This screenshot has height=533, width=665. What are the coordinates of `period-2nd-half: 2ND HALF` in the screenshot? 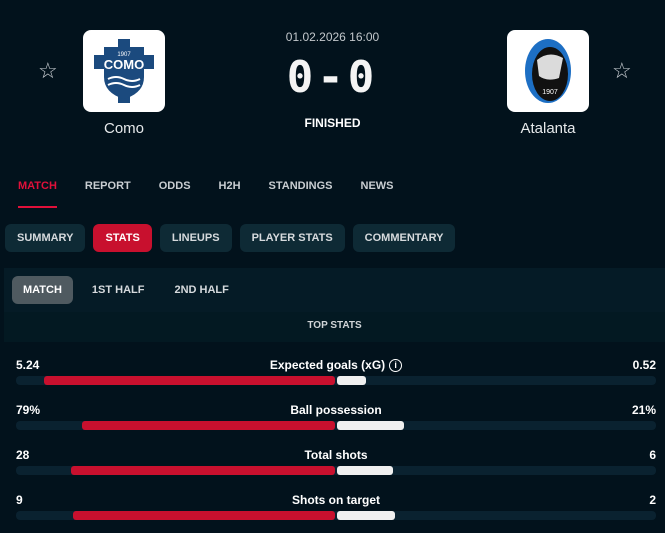 It's located at (201, 290).